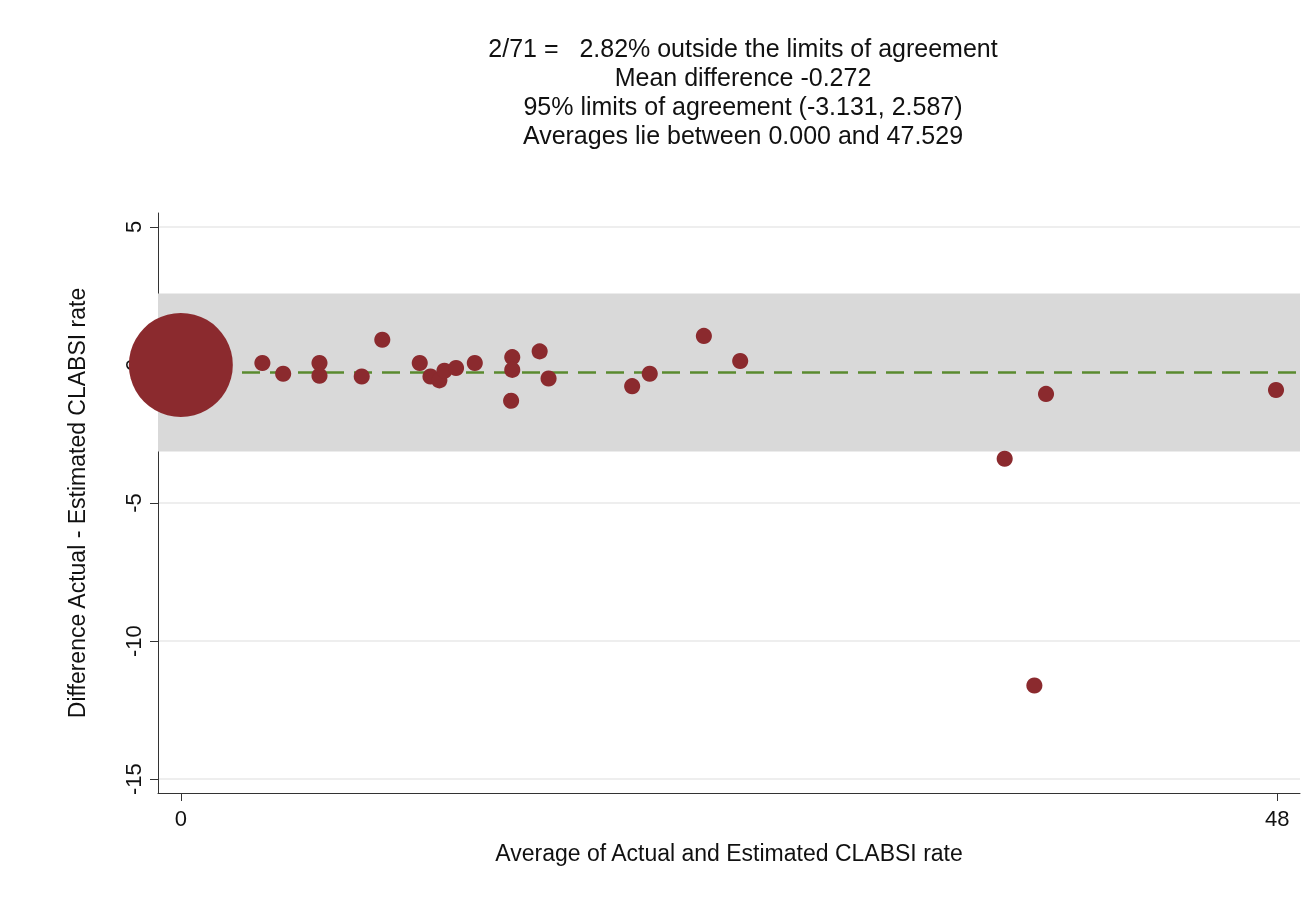  I want to click on x-axis-title: Average of Actual and Estimated CLABSI rate, so click(729, 852).